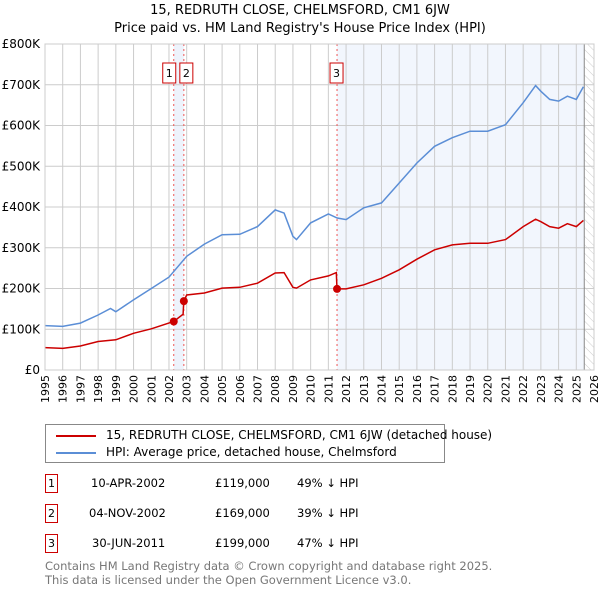  Describe the element at coordinates (22, 207) in the screenshot. I see `y-tick-label: £400K` at that location.